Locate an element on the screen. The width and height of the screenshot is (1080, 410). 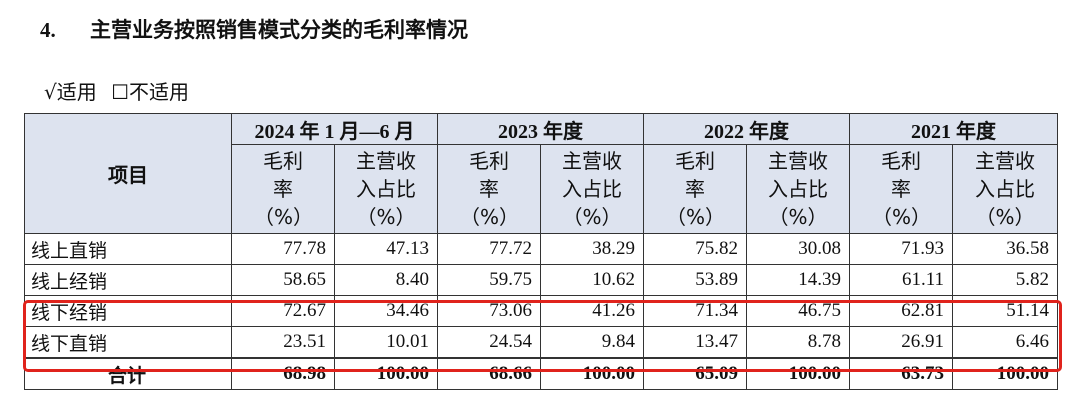
revenue-share-cell: 14.39 is located at coordinates (798, 280).